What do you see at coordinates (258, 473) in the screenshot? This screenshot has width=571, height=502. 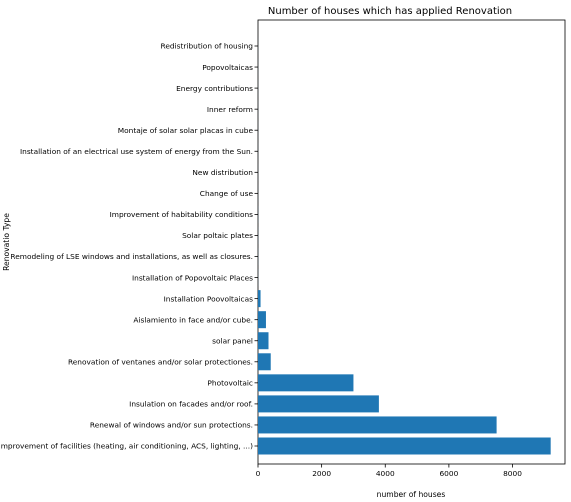 I see `x-tick-label: 0` at bounding box center [258, 473].